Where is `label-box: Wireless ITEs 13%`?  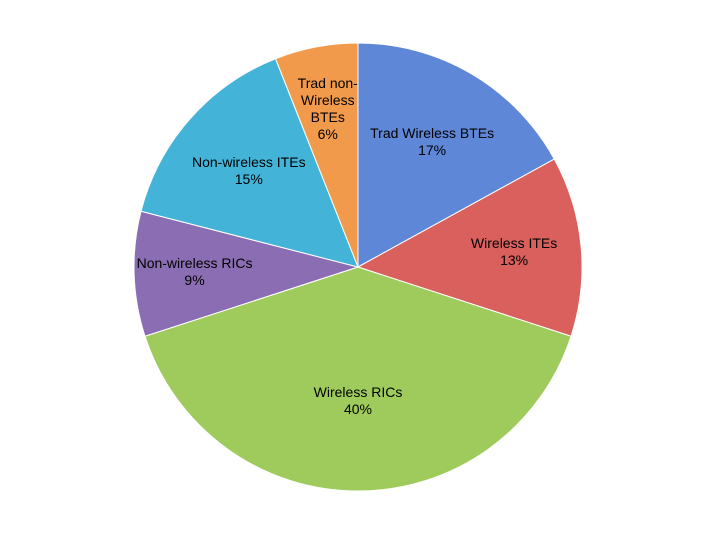 label-box: Wireless ITEs 13% is located at coordinates (514, 252).